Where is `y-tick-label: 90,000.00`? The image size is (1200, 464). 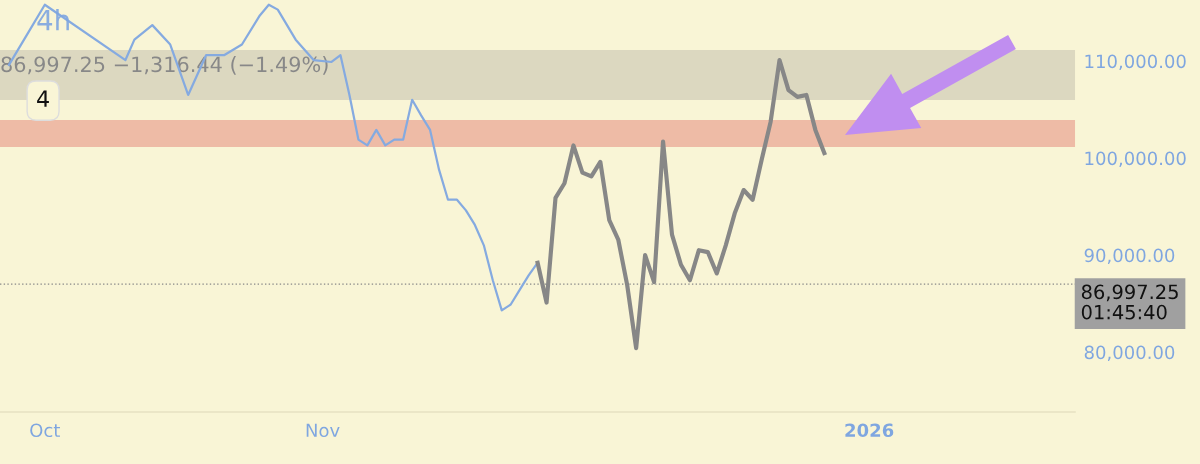
y-tick-label: 90,000.00 is located at coordinates (1129, 256).